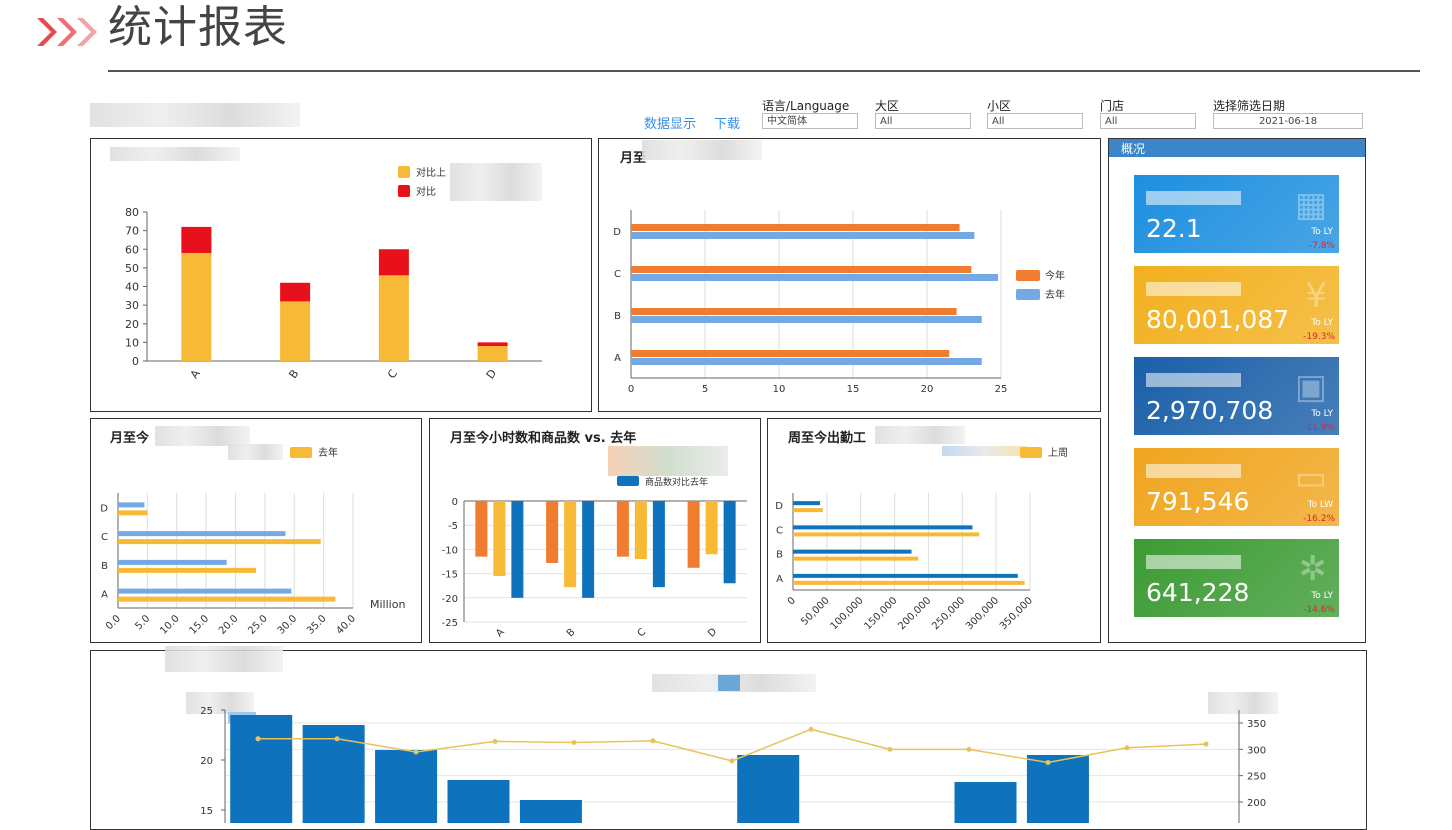 This screenshot has height=830, width=1452. What do you see at coordinates (229, 625) in the screenshot?
I see `x-tick-label: 20.0` at bounding box center [229, 625].